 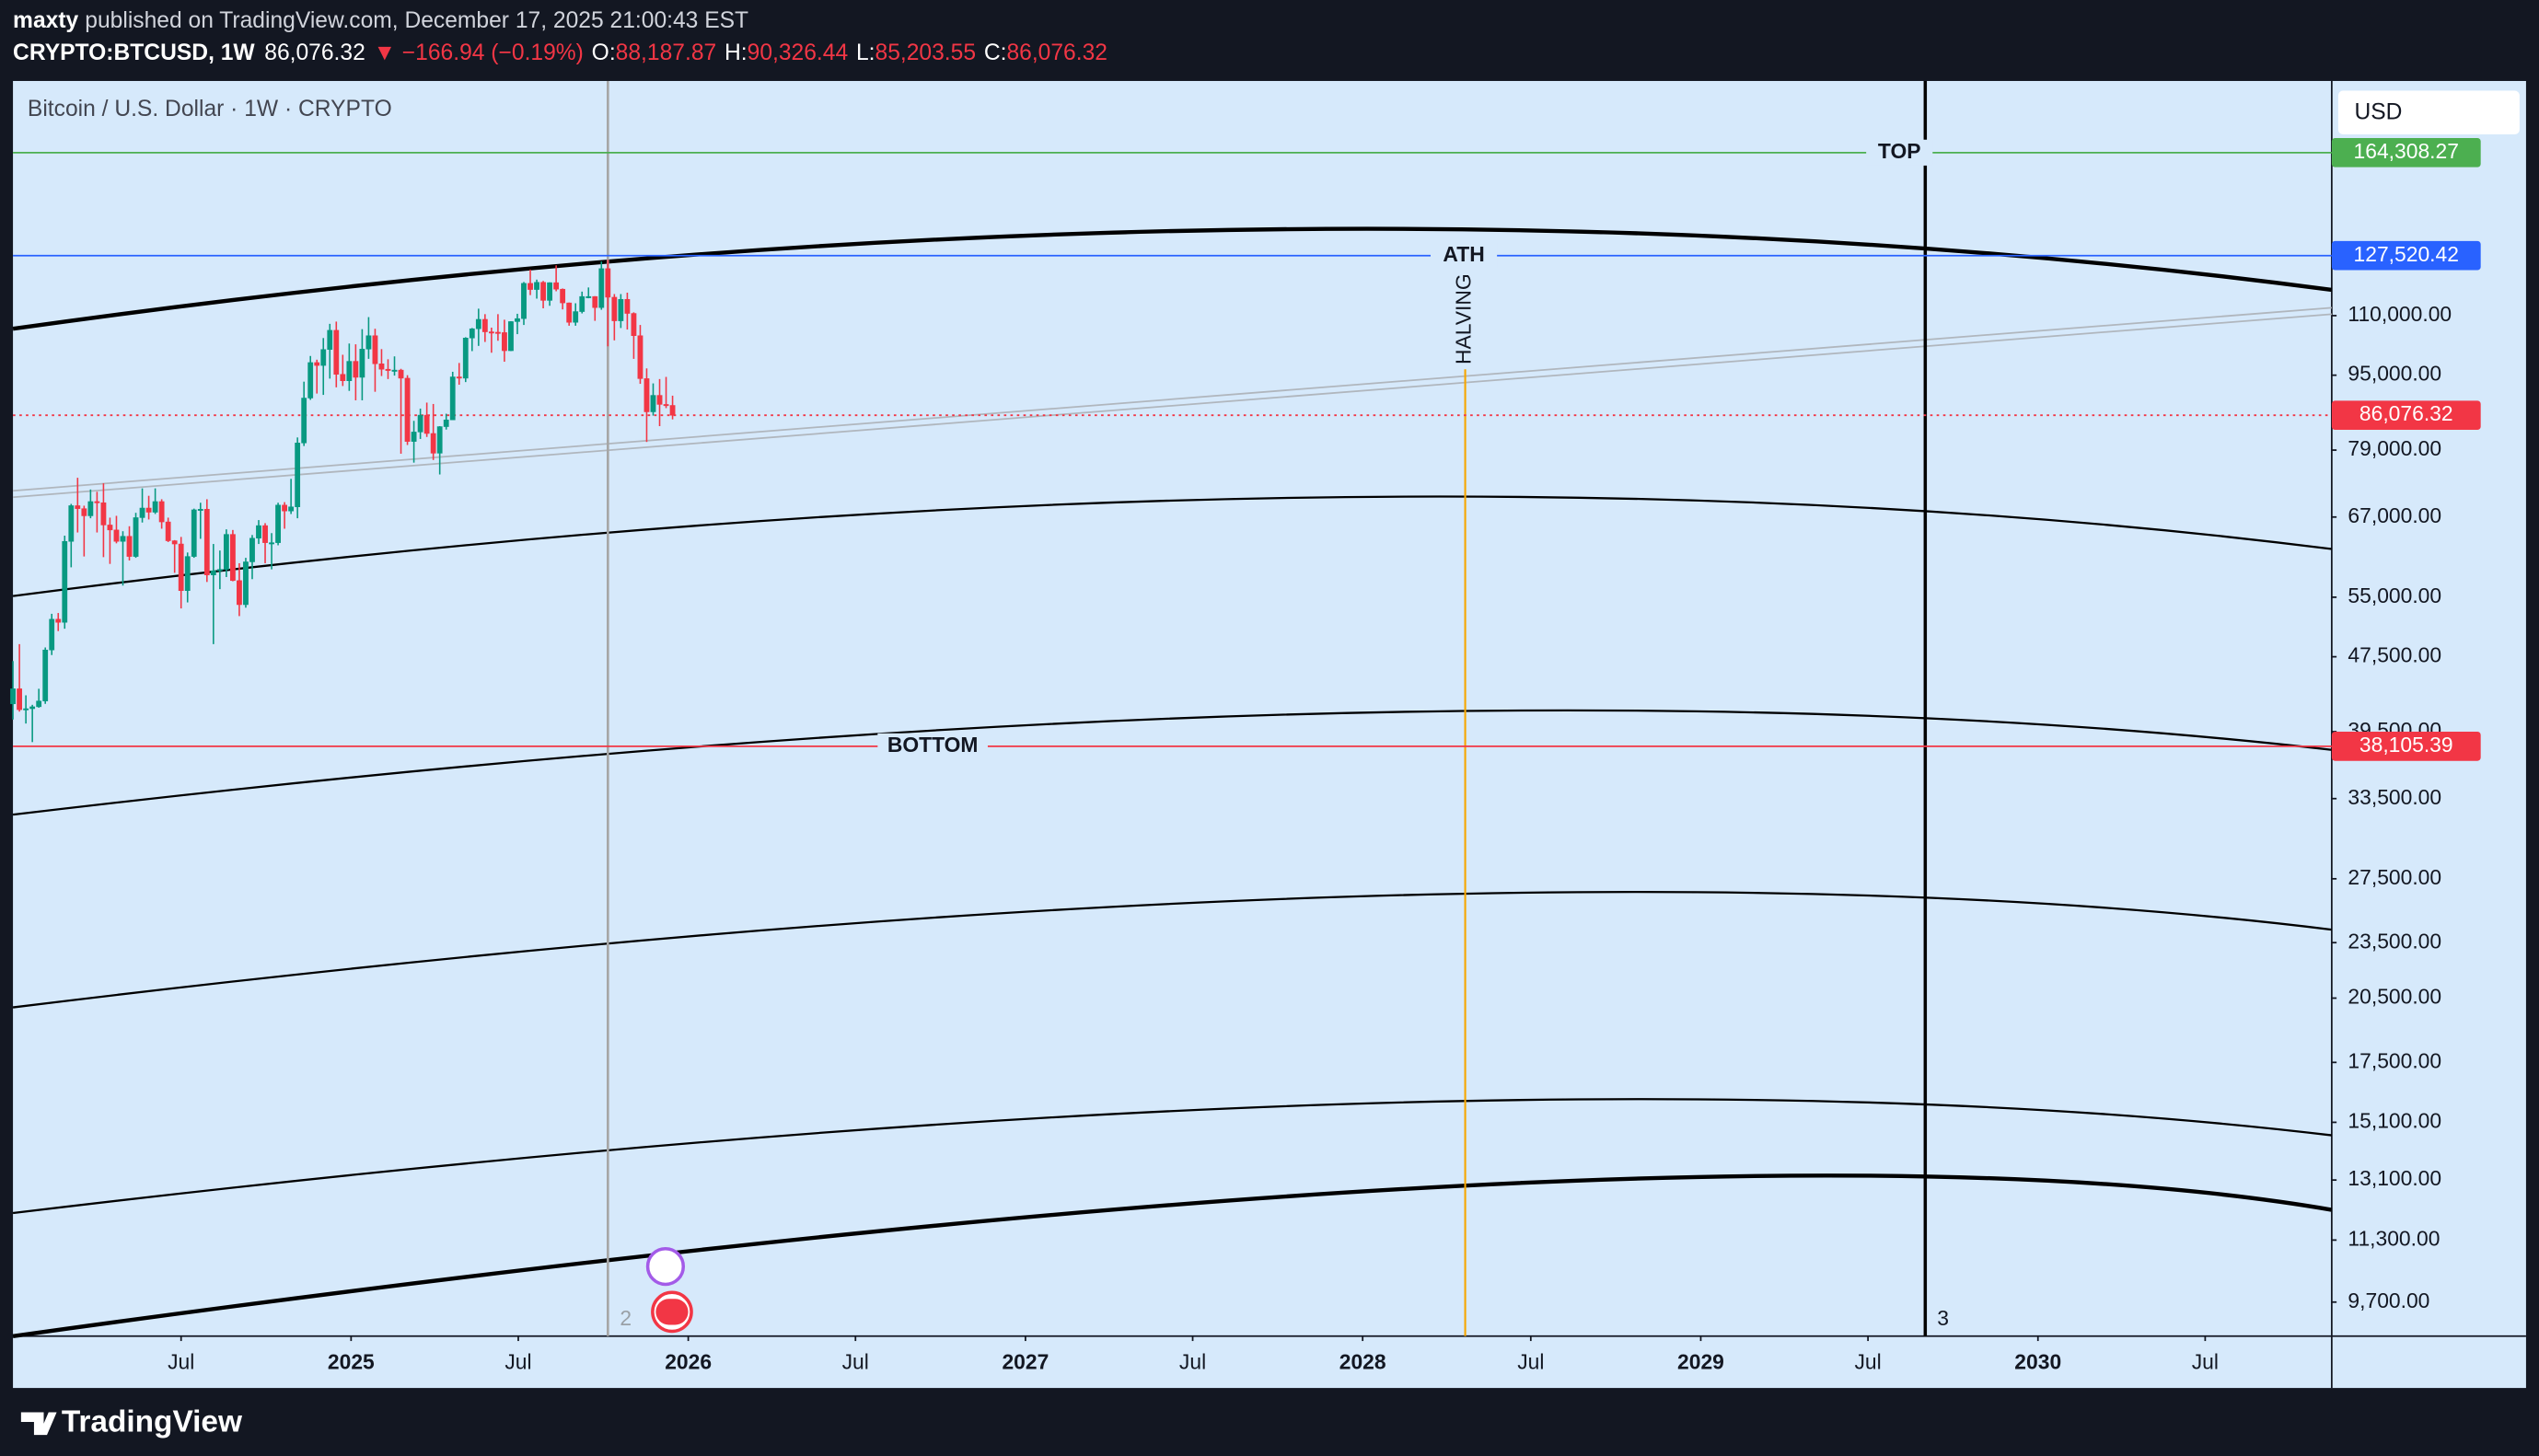 I want to click on channel-line, so click(x=1172, y=406).